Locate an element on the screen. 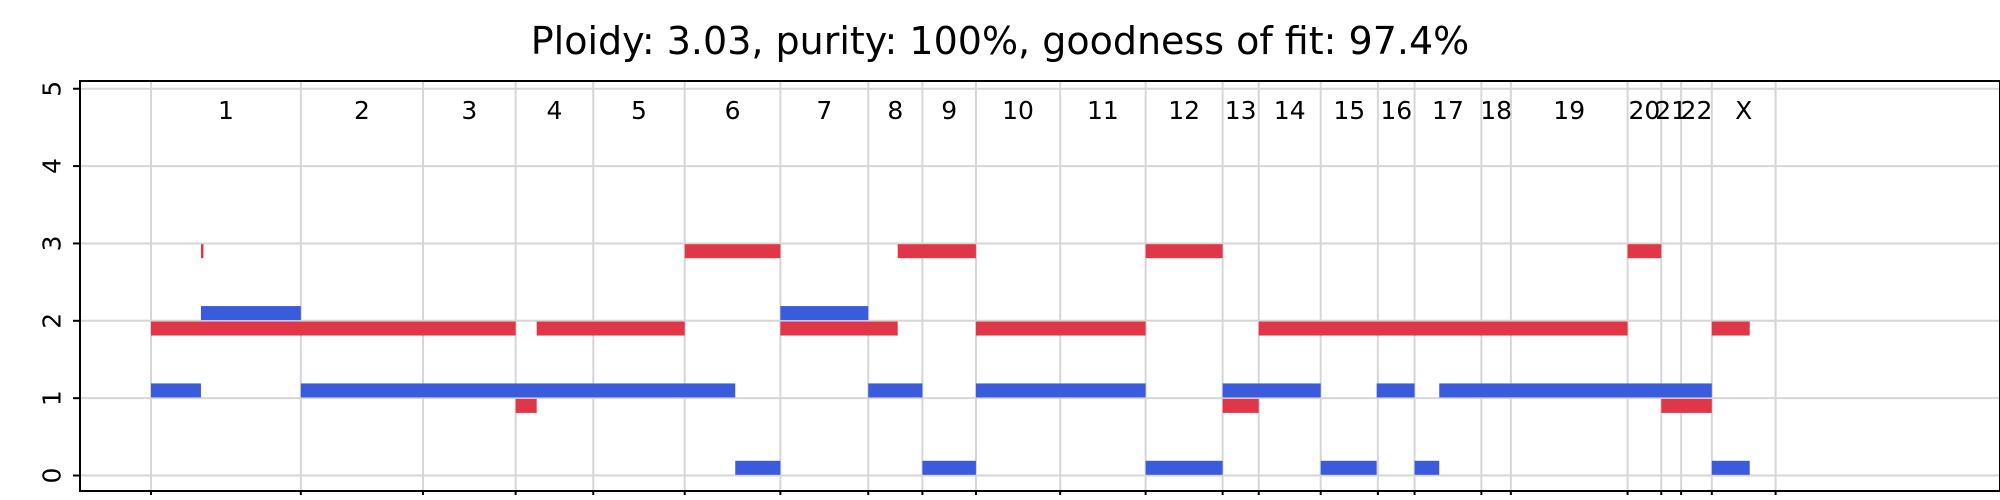 The height and width of the screenshot is (500, 2000). y-tick-label: 4 is located at coordinates (52, 166).